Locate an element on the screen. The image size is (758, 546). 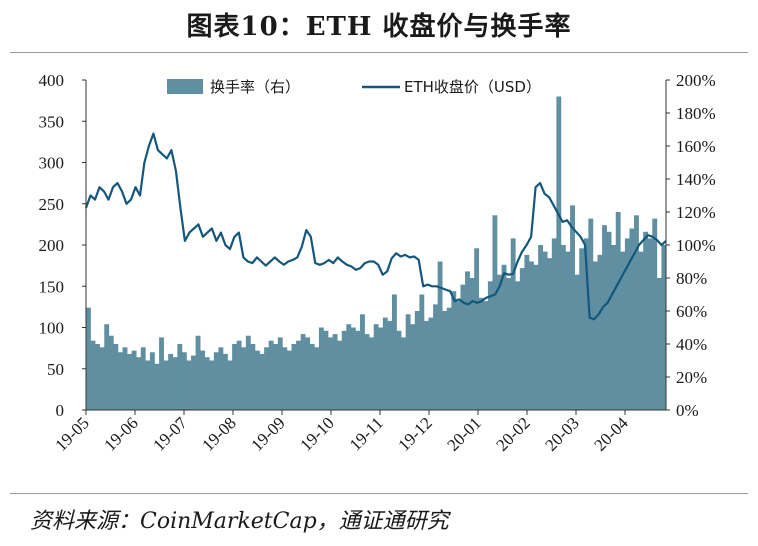
x-tick-label: 19-06 is located at coordinates (120, 433).